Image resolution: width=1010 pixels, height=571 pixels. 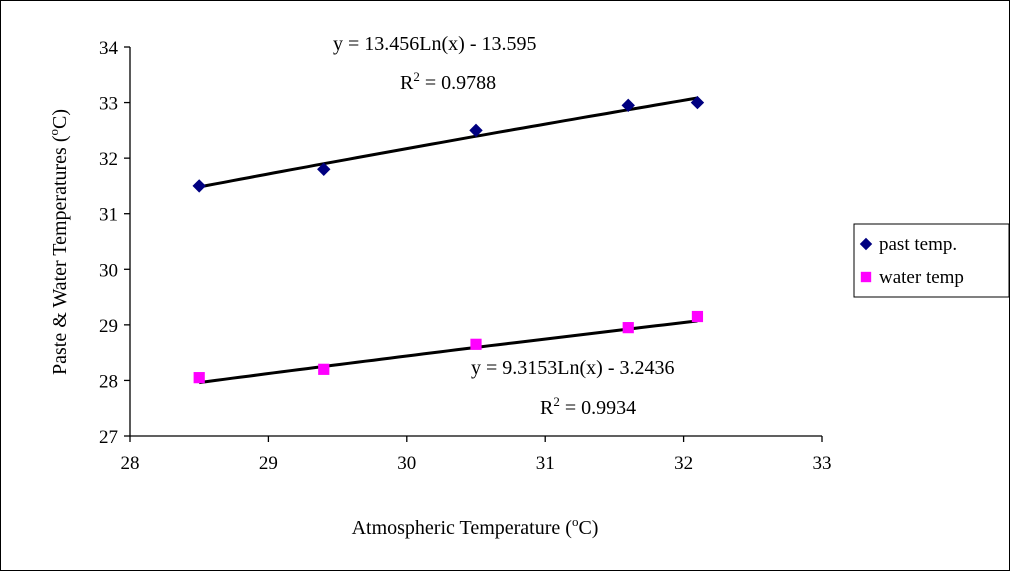 What do you see at coordinates (572, 368) in the screenshot?
I see `equation-water-temp: y = 9.3153Ln(x) - 3.2436` at bounding box center [572, 368].